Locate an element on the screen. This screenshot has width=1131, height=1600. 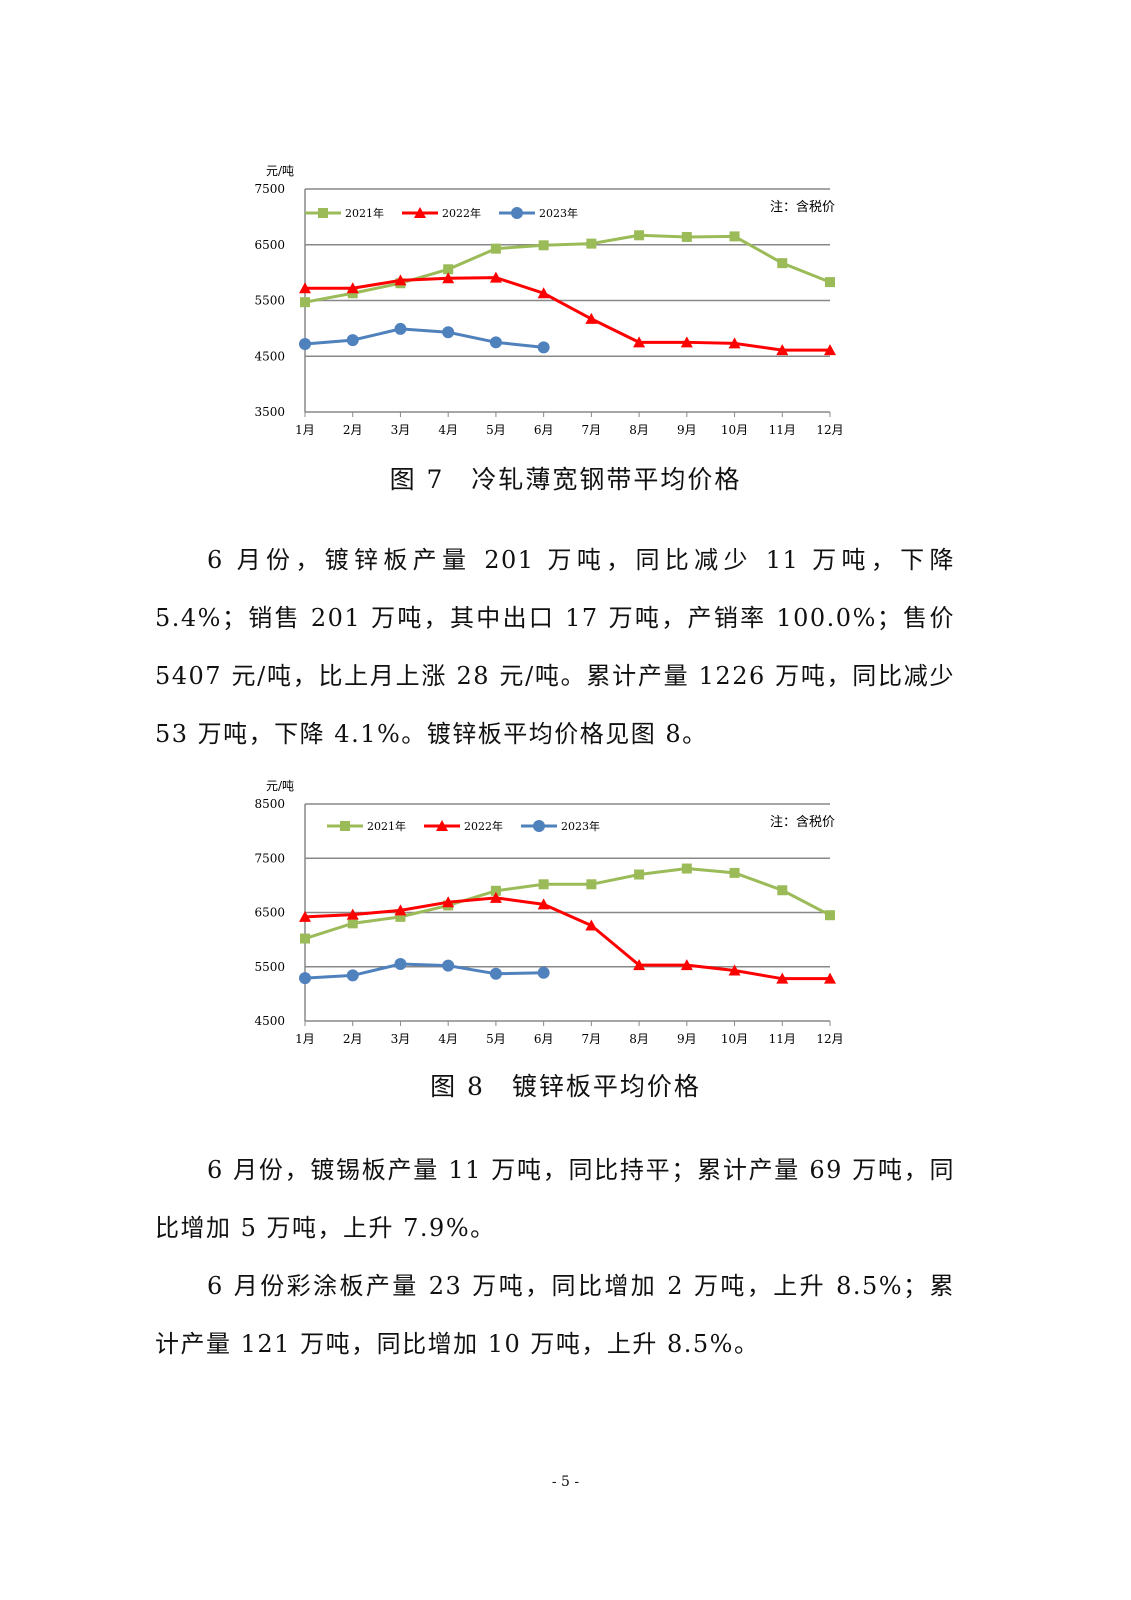
chart-note: 注：含税价 is located at coordinates (802, 207).